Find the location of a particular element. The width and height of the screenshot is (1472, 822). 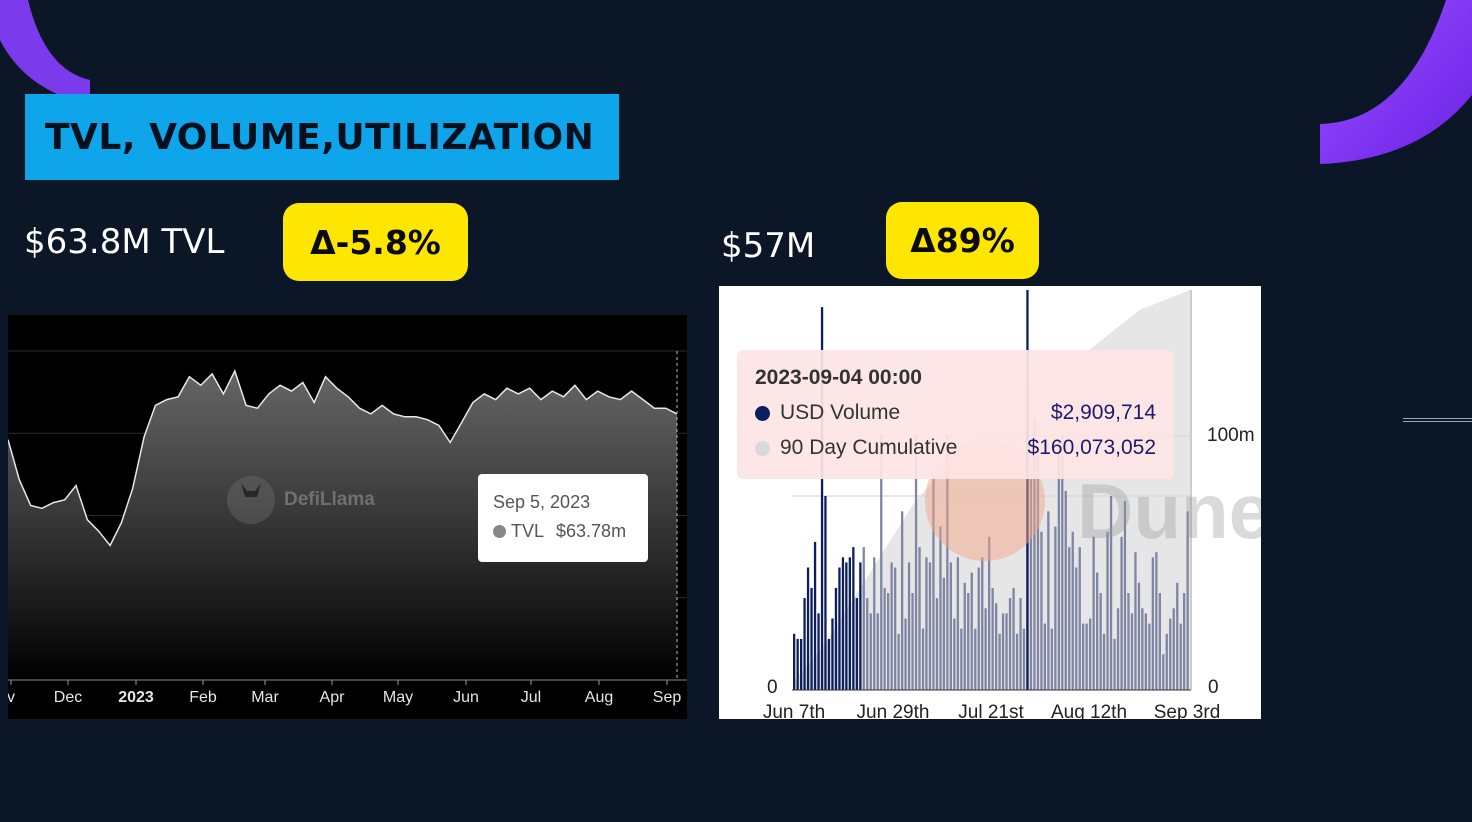

tvl-line is located at coordinates (343, 458).